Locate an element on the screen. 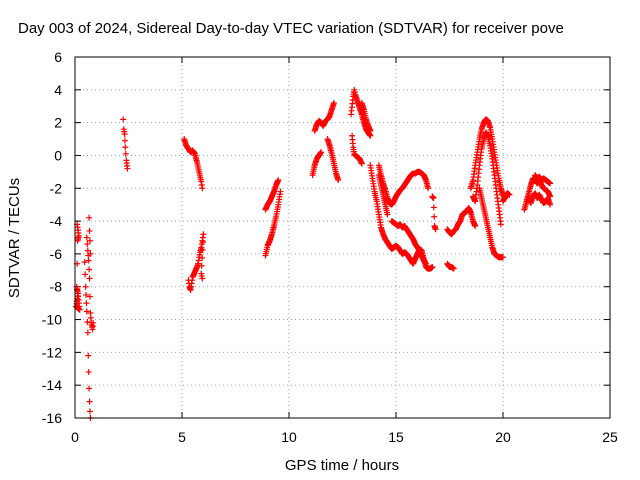 This screenshot has height=480, width=640. x-tick-label: 10 is located at coordinates (289, 437).